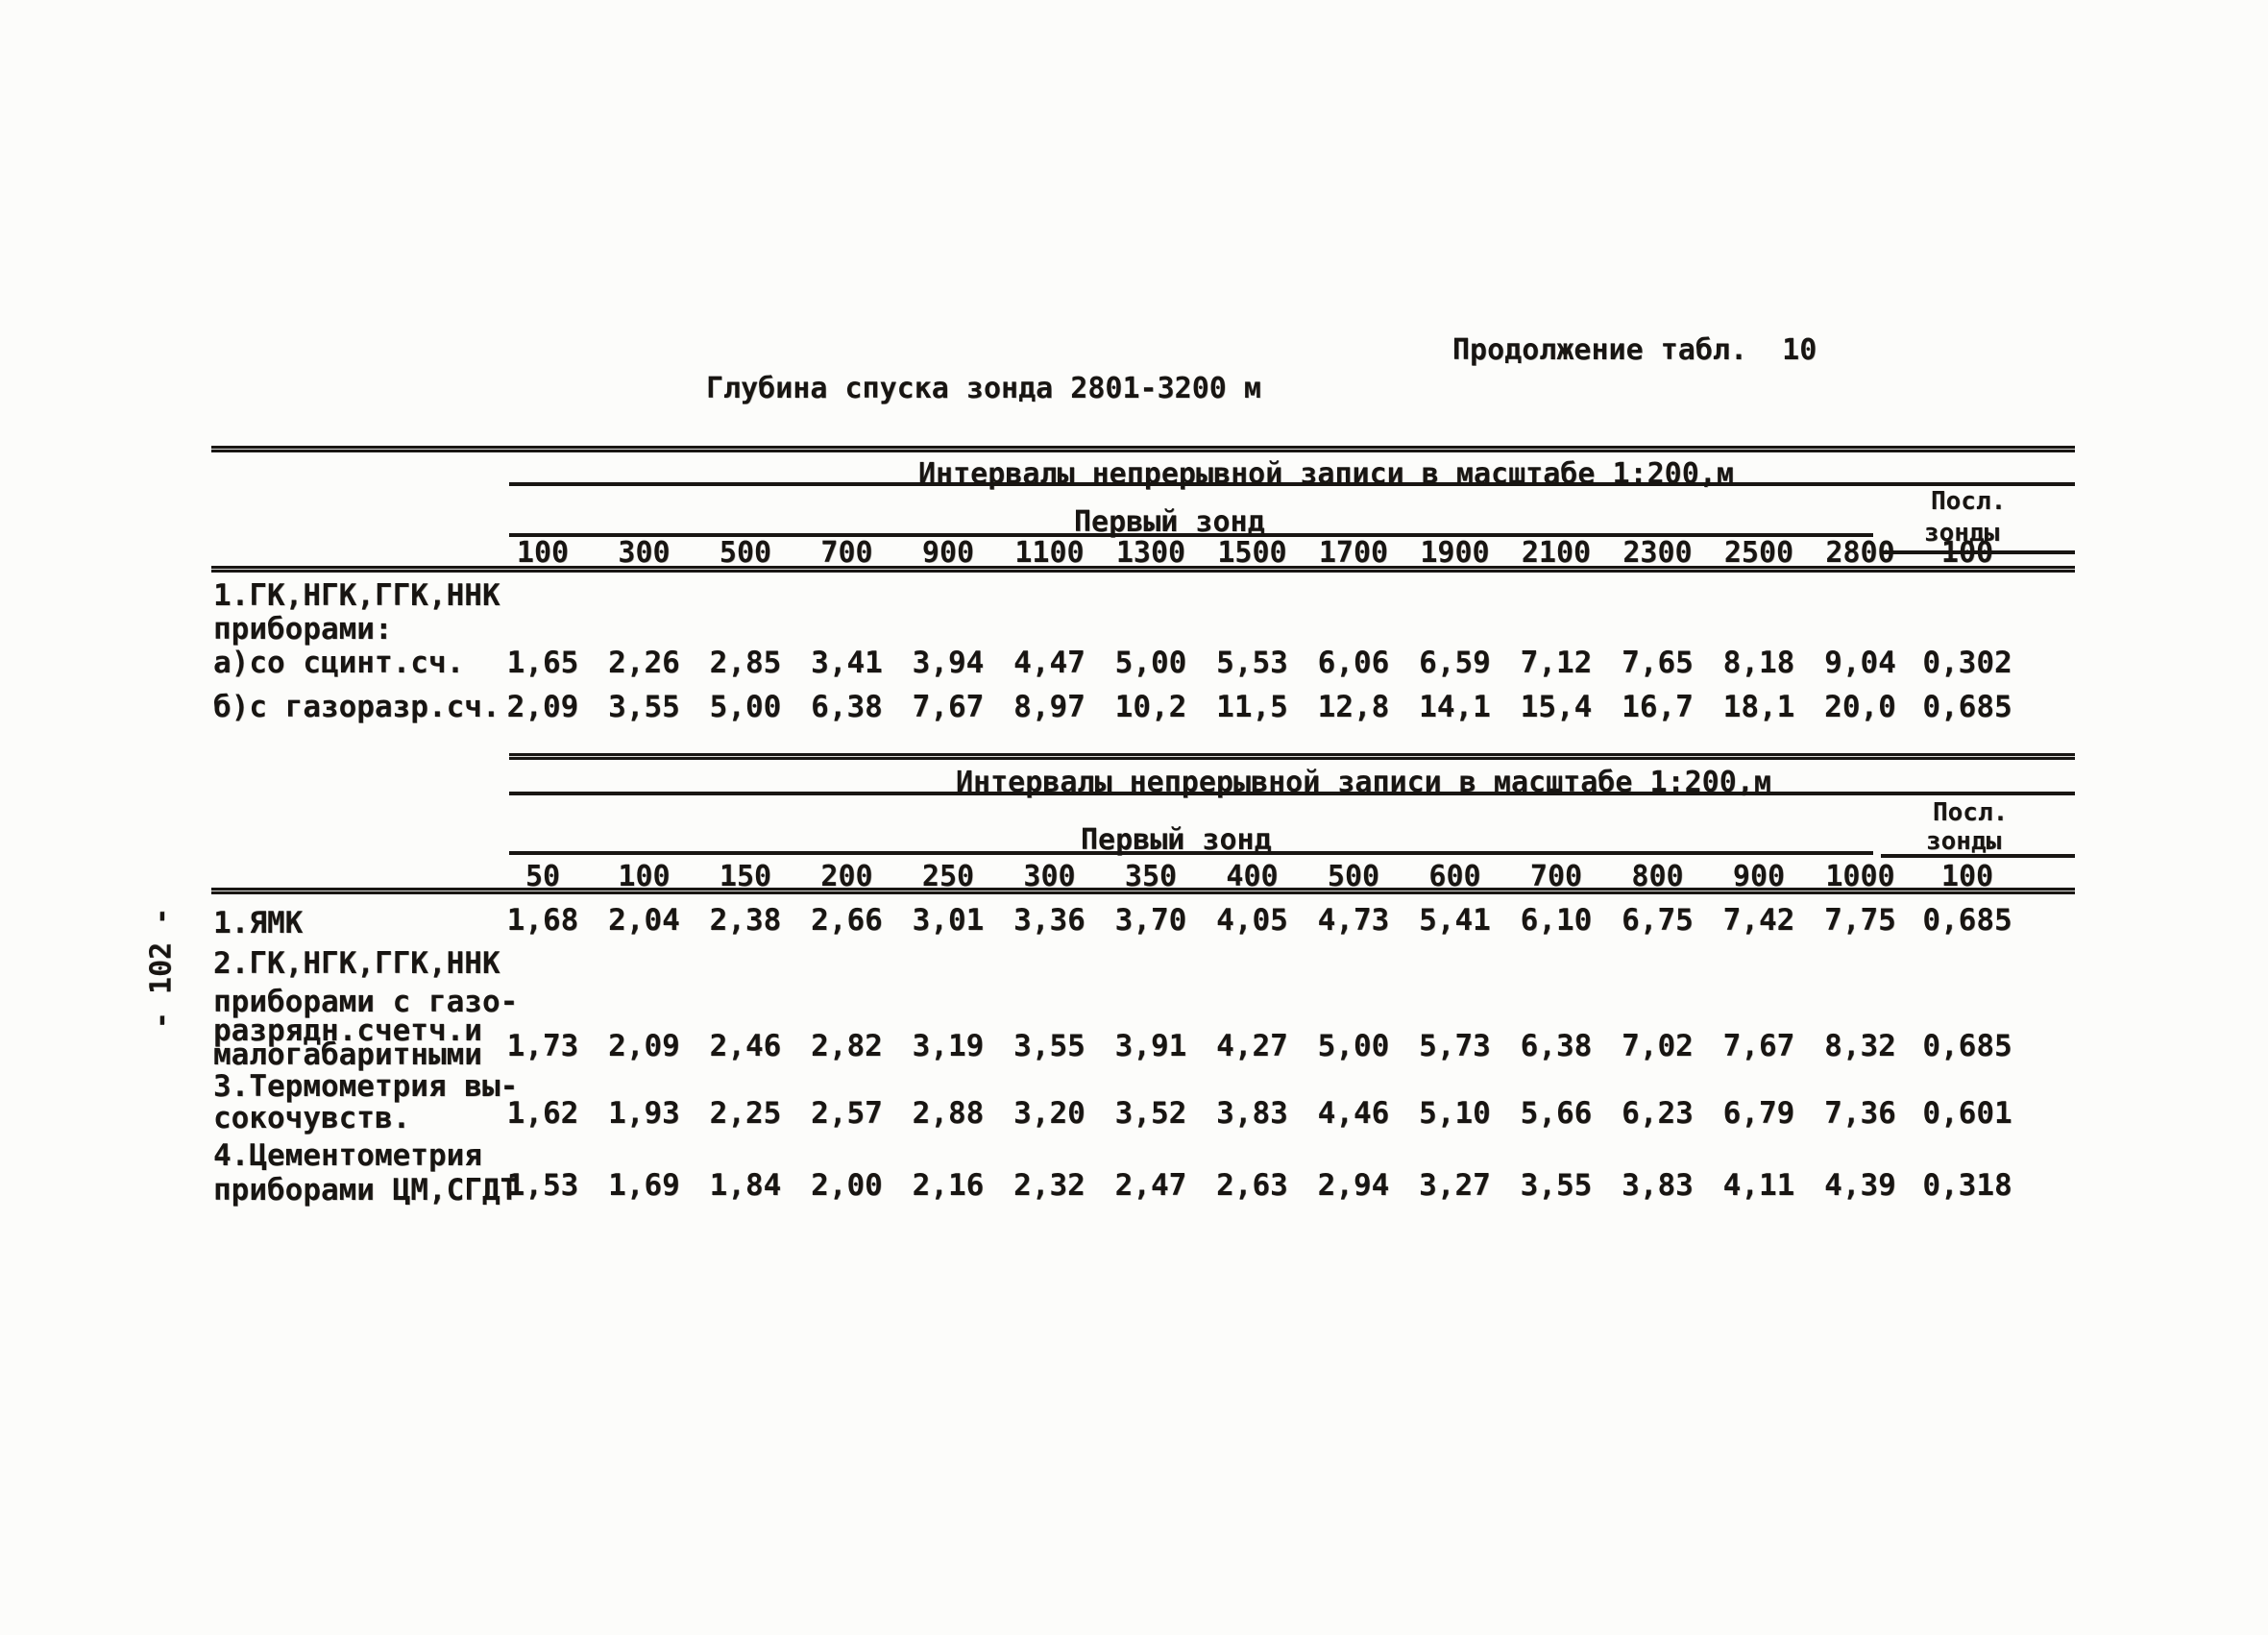  What do you see at coordinates (356, 964) in the screenshot?
I see `table2-row-label: 2.ГК,НГК,ГГК,ННК` at bounding box center [356, 964].